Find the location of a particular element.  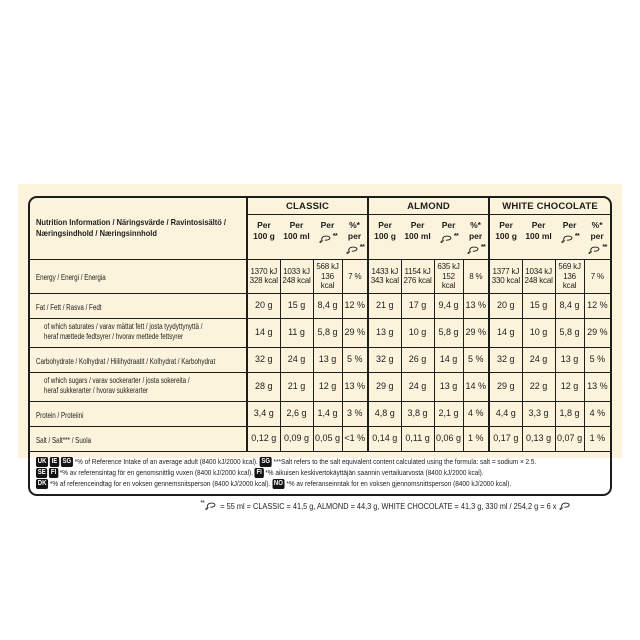

product-column-header: CLASSIC is located at coordinates (307, 206).